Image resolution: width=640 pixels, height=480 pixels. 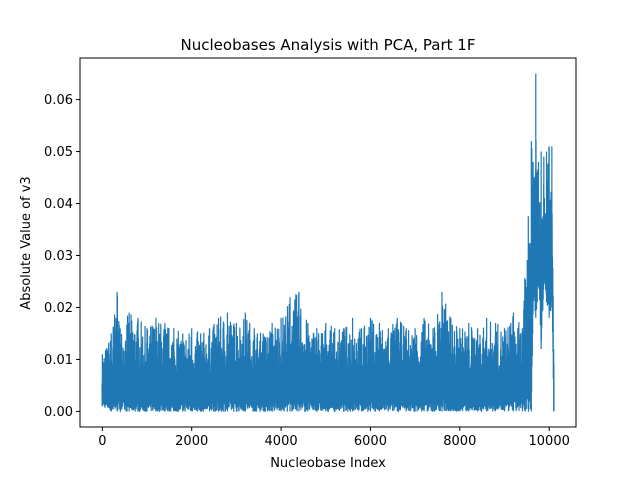 I want to click on y-tick-label: 0.05, so click(x=58, y=152).